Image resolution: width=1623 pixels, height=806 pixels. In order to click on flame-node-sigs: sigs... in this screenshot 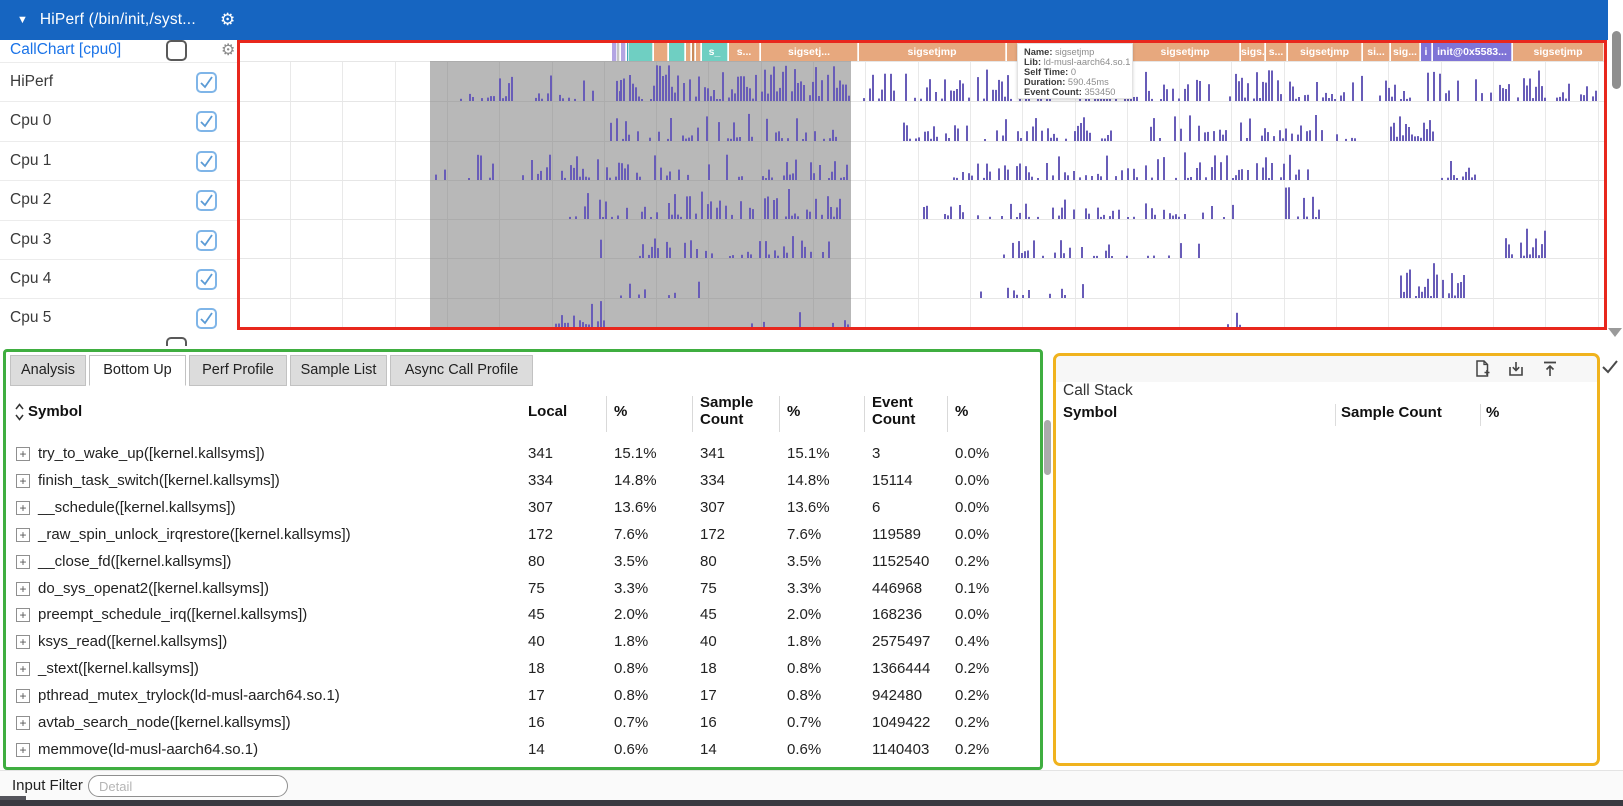, I will do `click(1253, 52)`.